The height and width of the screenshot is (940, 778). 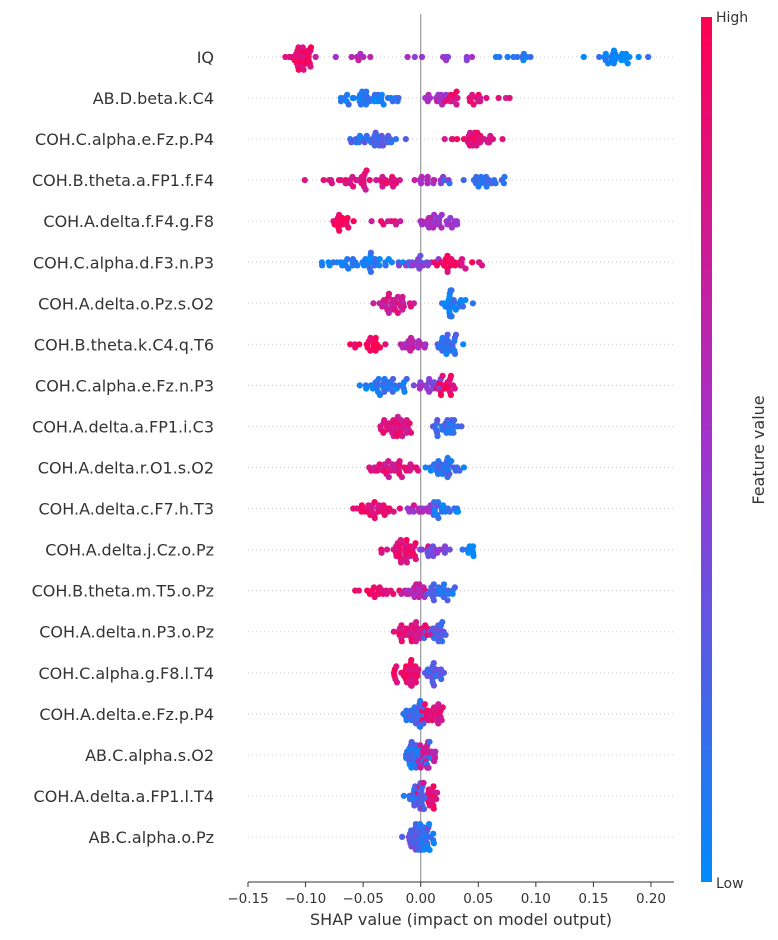 What do you see at coordinates (651, 899) in the screenshot?
I see `x-tick-label: 0.20` at bounding box center [651, 899].